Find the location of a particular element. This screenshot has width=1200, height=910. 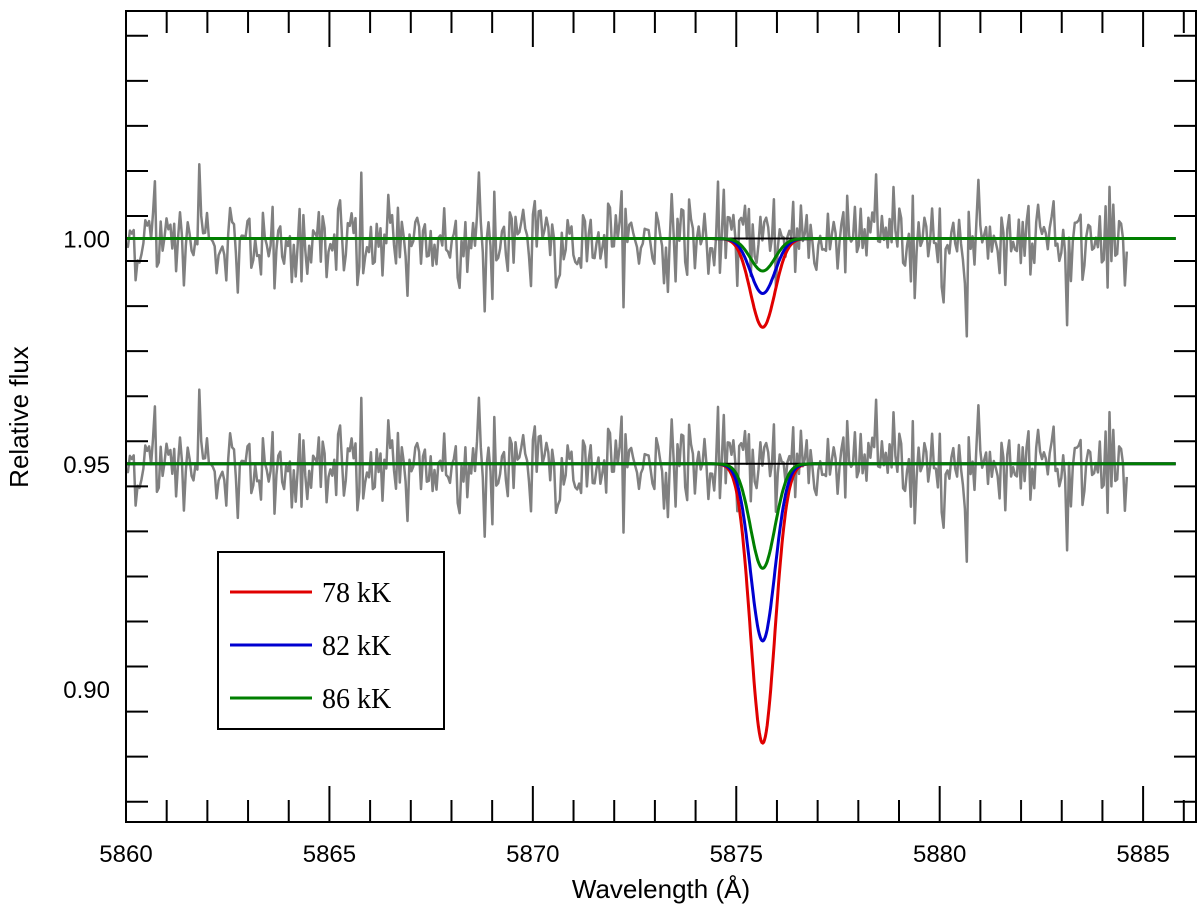

x-axis-title: Wavelength (Å) is located at coordinates (661, 889).